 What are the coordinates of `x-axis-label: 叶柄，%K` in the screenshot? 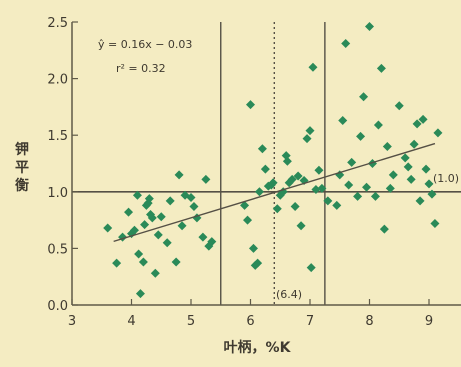 It's located at (258, 347).